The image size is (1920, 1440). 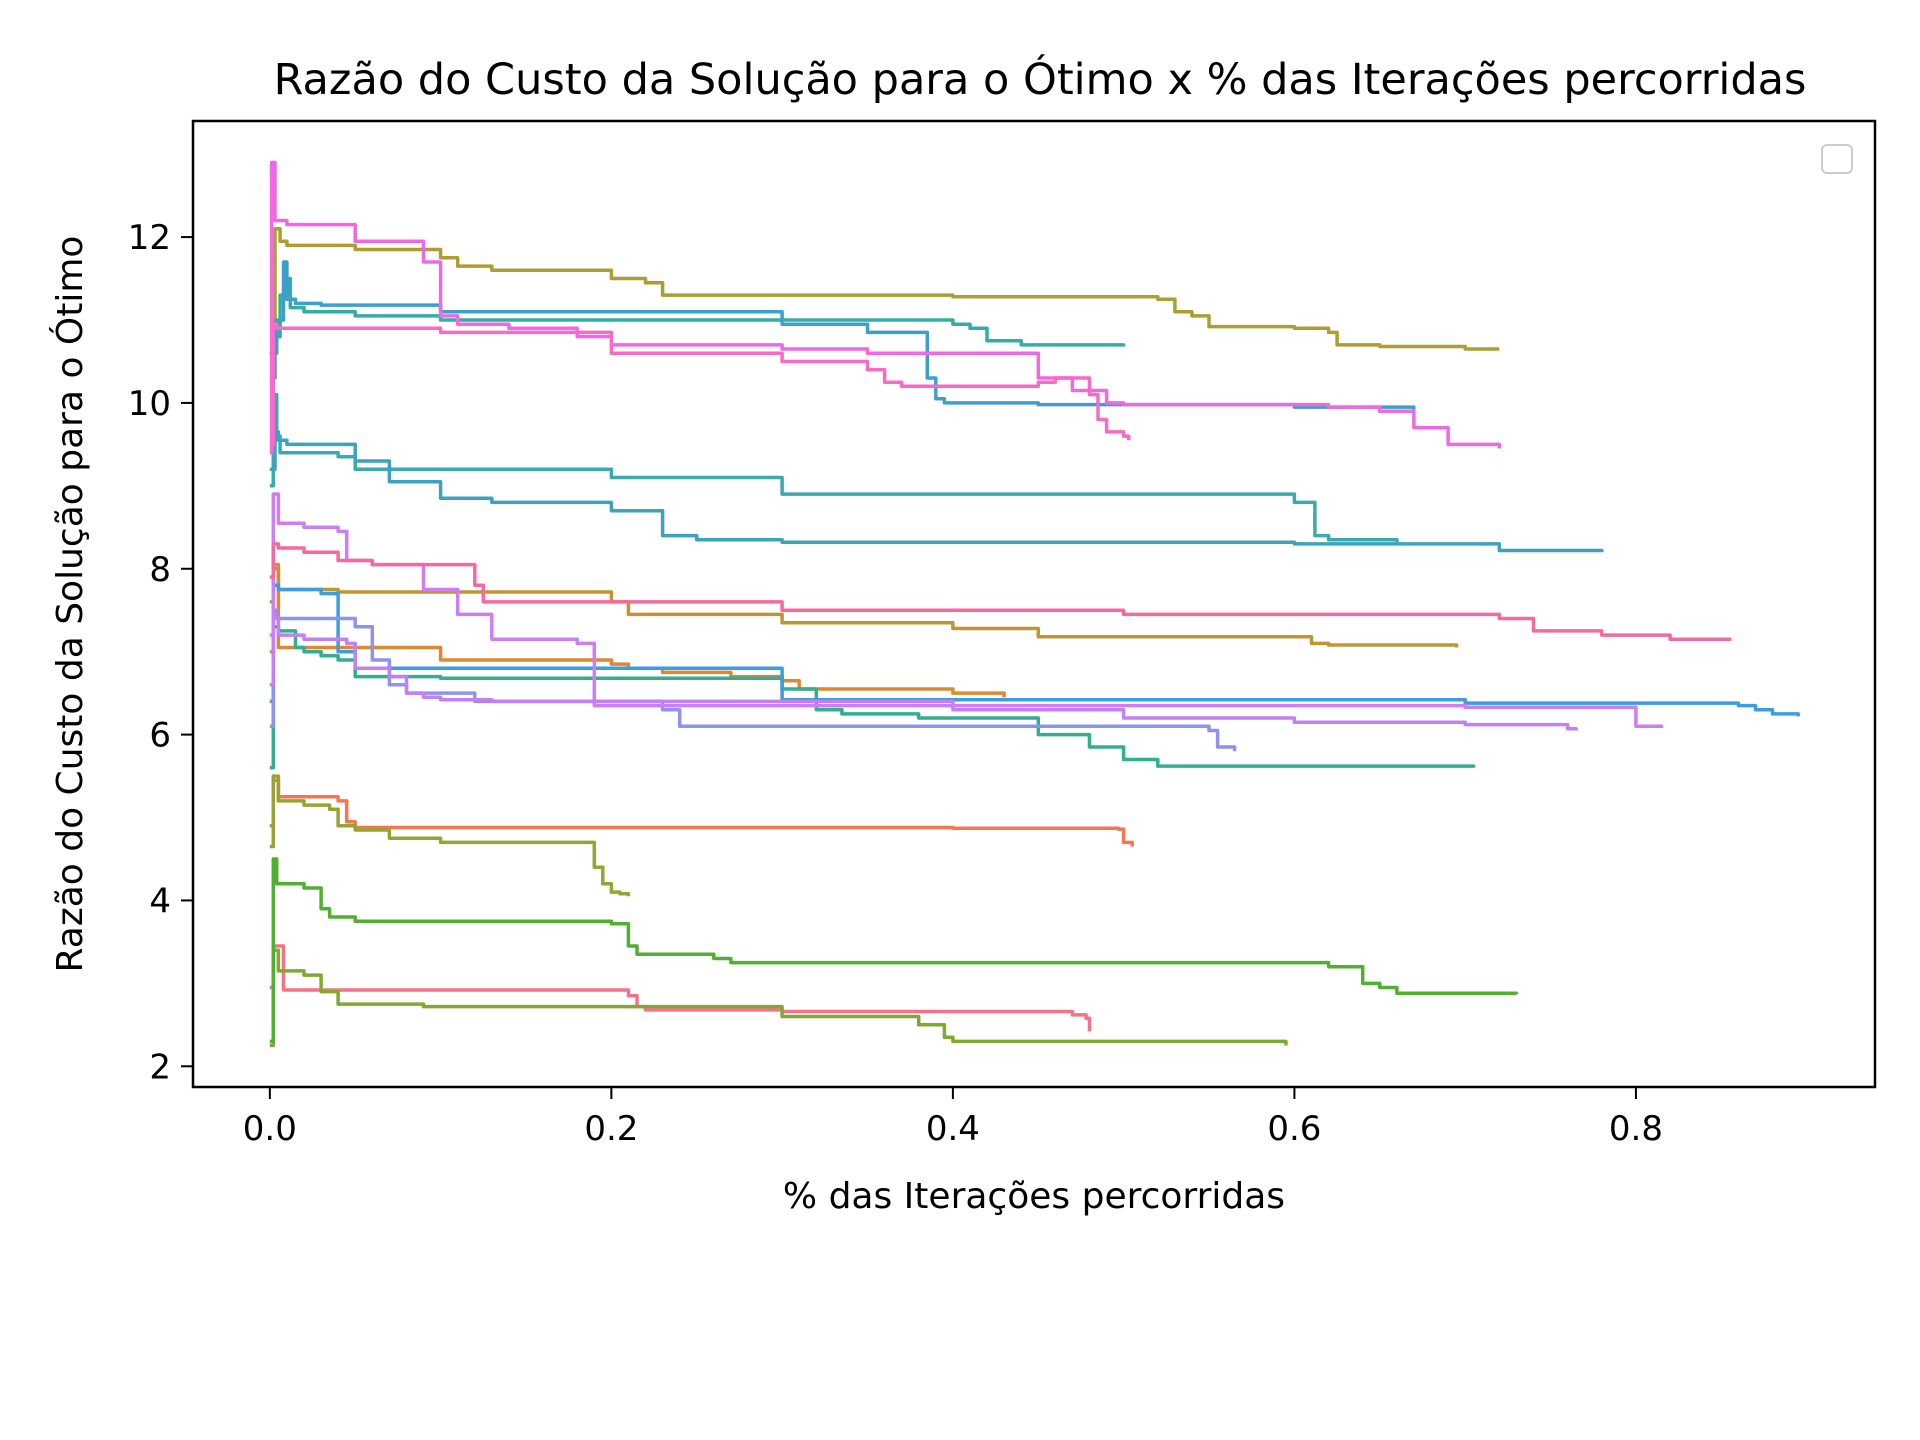 What do you see at coordinates (160, 652) in the screenshot?
I see `y-axis: 2 4 6 8 10 12` at bounding box center [160, 652].